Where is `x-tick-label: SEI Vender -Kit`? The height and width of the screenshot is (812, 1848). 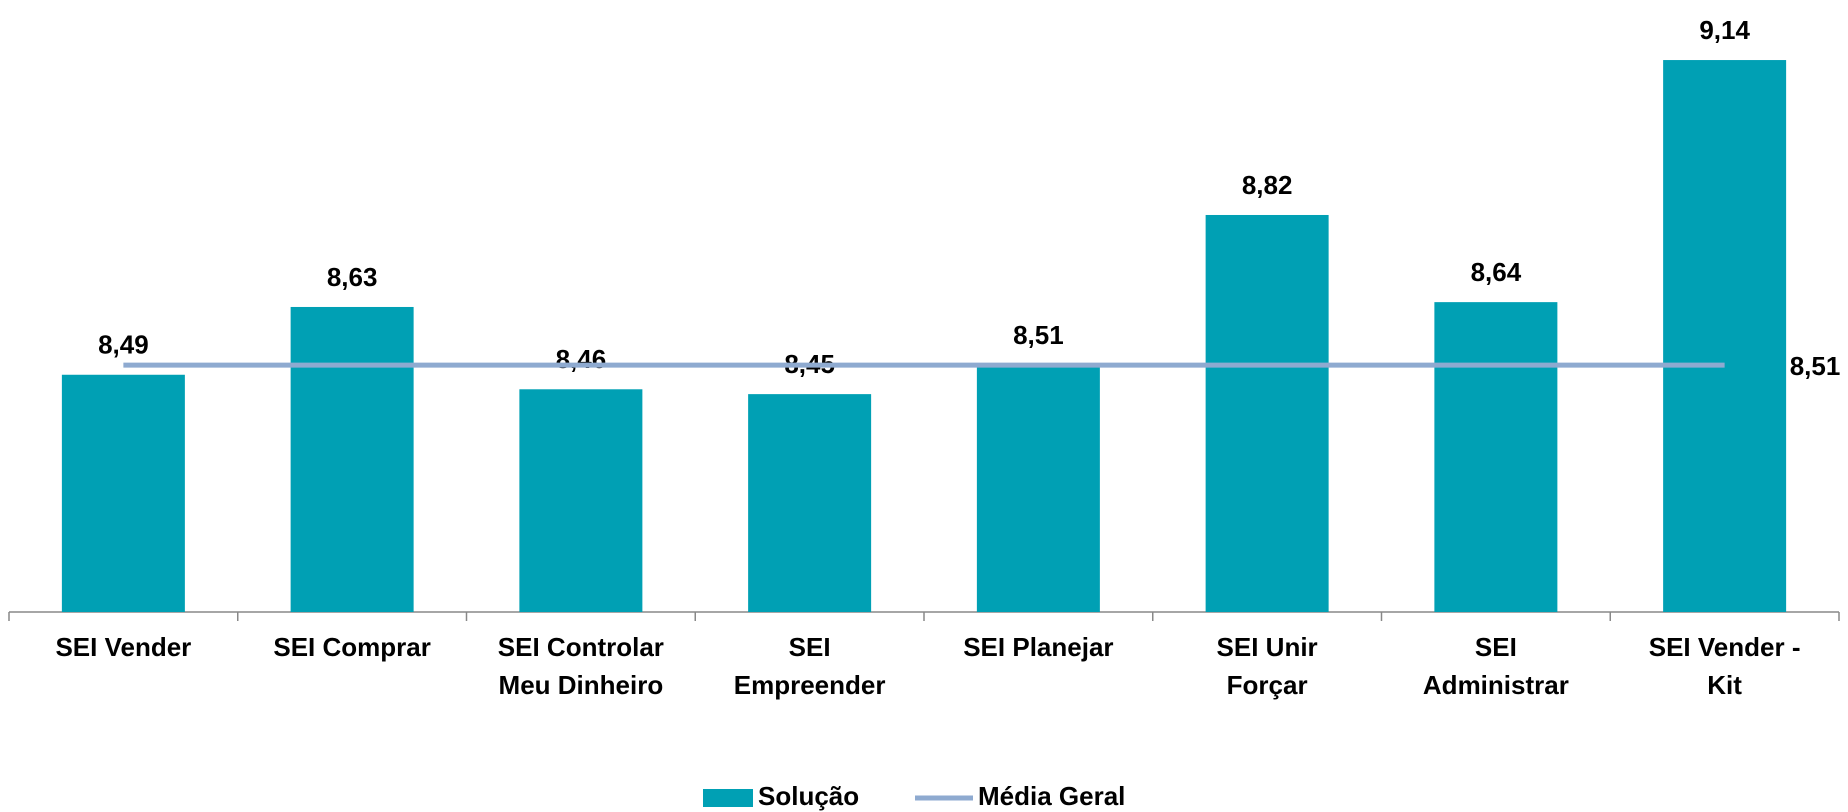
x-tick-label: SEI Vender -Kit is located at coordinates (1725, 666).